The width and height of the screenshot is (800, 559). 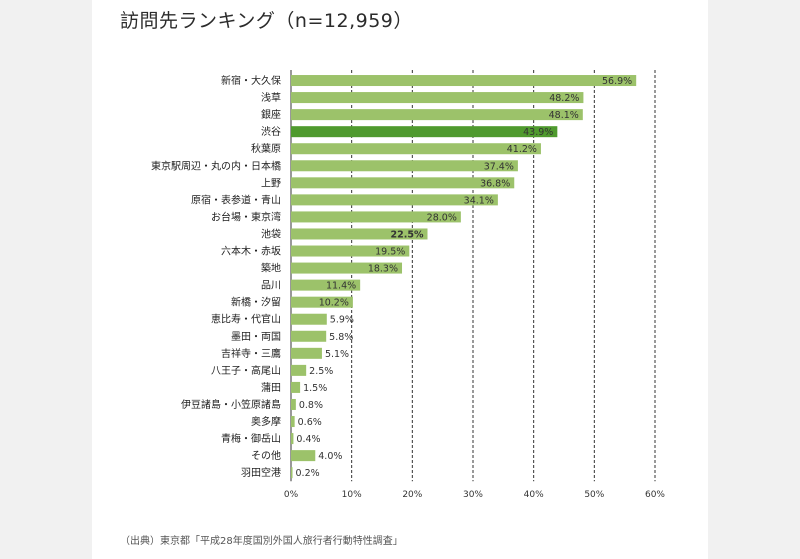 What do you see at coordinates (407, 234) in the screenshot?
I see `value-label: 22.5%` at bounding box center [407, 234].